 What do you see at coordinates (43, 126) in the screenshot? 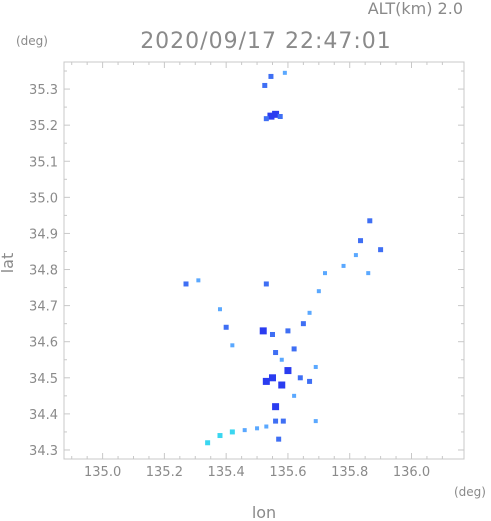
I see `y-tick-label: 35.2` at bounding box center [43, 126].